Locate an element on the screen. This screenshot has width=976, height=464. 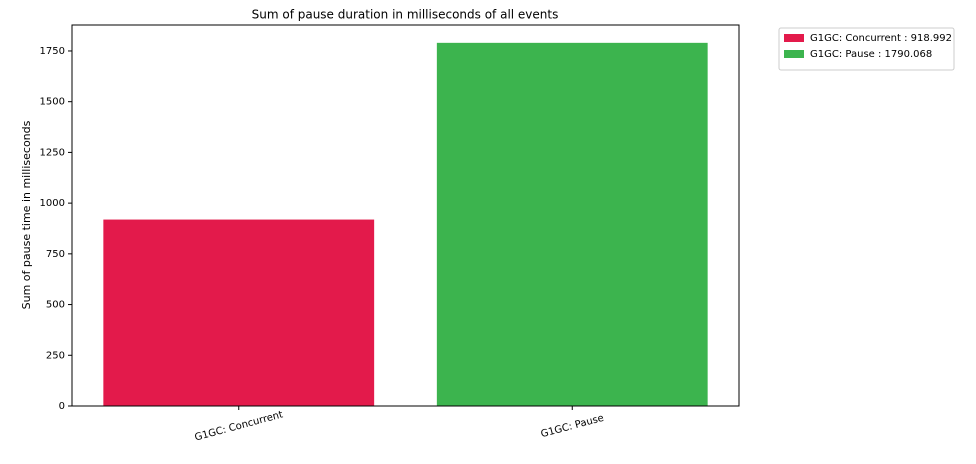
x-tick-label: G1GC: Concurrent is located at coordinates (239, 426).